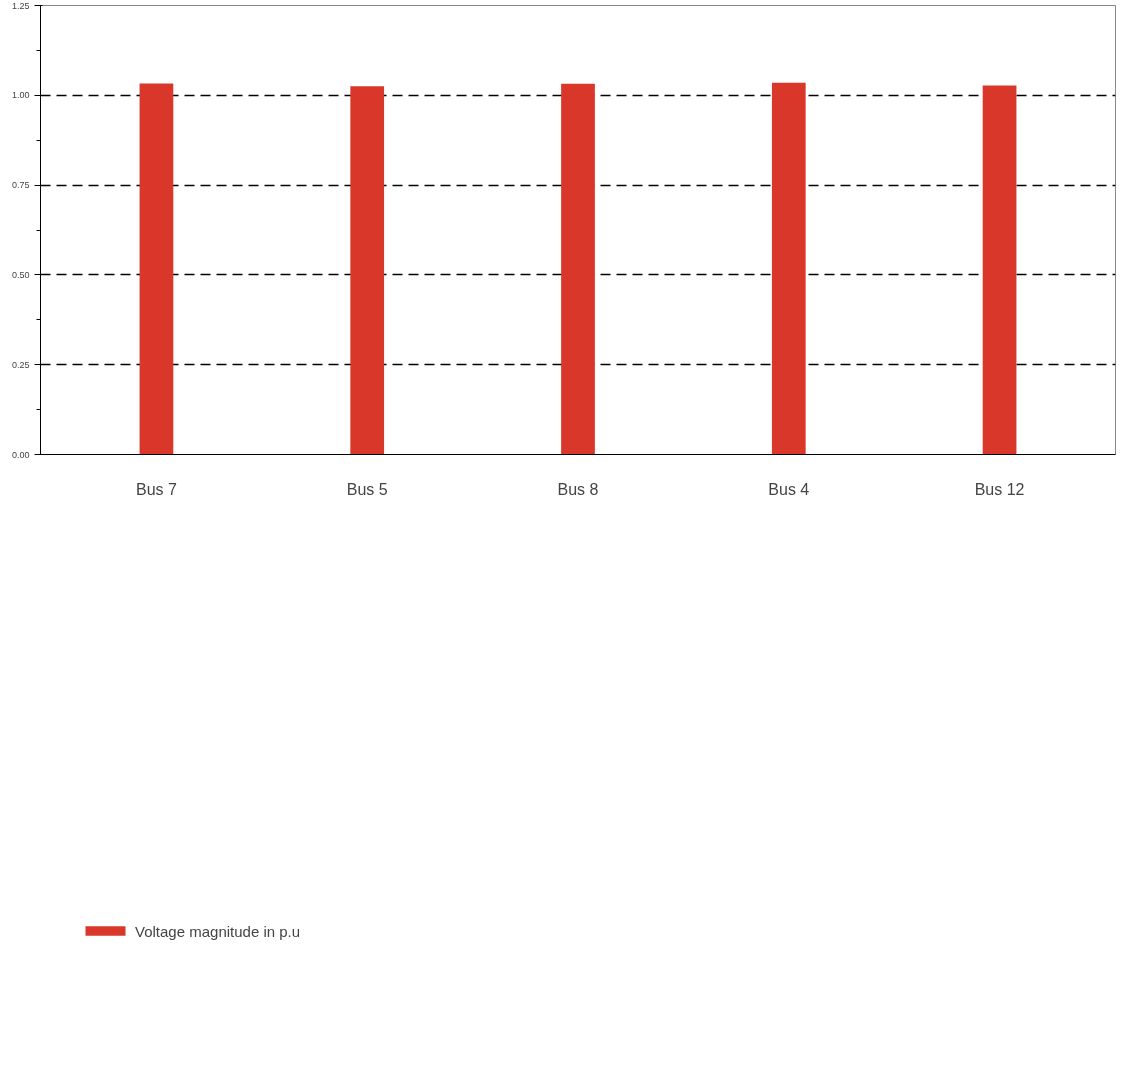 The height and width of the screenshot is (1092, 1131). What do you see at coordinates (20, 185) in the screenshot?
I see `y-tick-label: 0.75` at bounding box center [20, 185].